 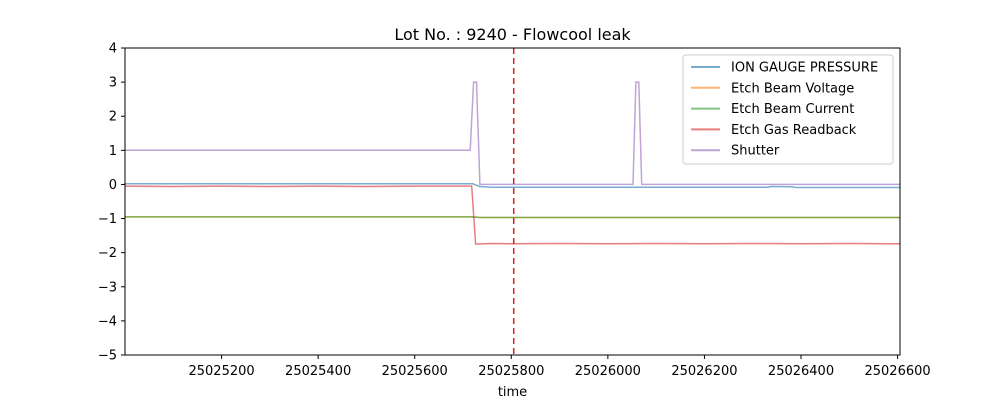 What do you see at coordinates (801, 371) in the screenshot?
I see `x-tick-label: 25026400` at bounding box center [801, 371].